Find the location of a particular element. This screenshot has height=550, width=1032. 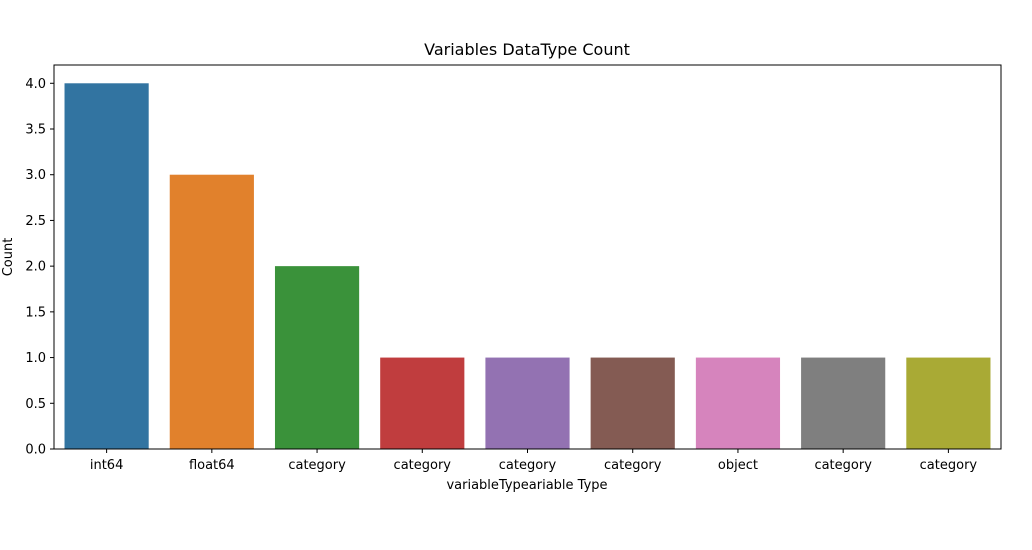

bar-2-category is located at coordinates (317, 357).